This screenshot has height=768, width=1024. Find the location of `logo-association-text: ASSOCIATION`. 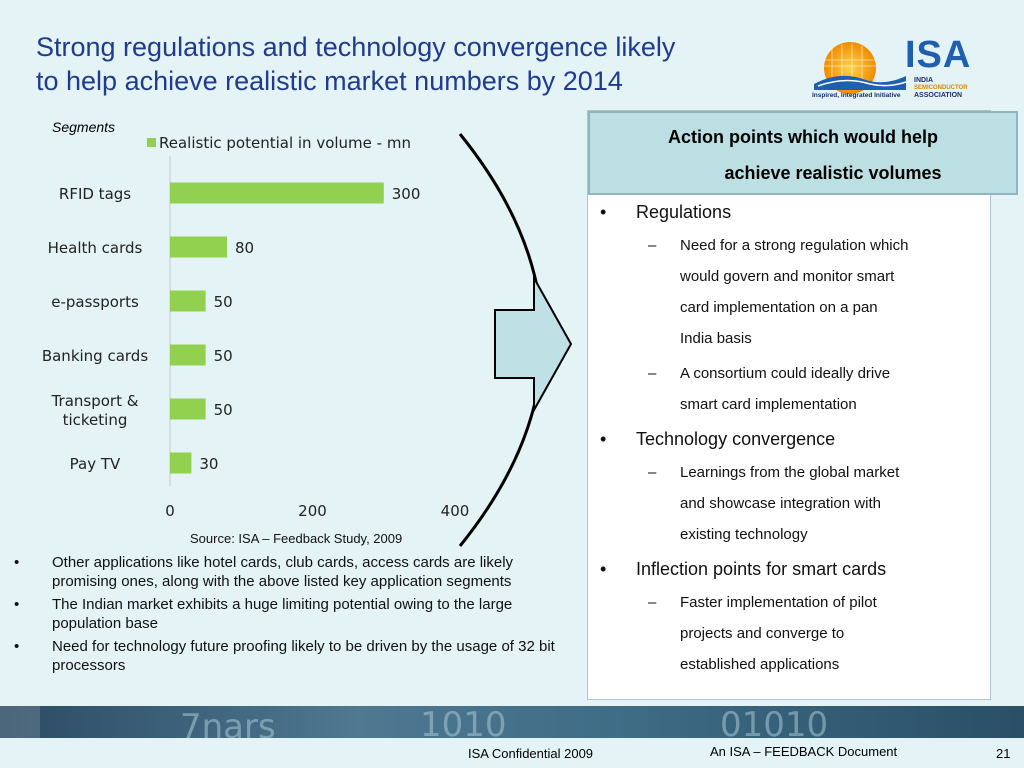

logo-association-text: ASSOCIATION is located at coordinates (938, 95).